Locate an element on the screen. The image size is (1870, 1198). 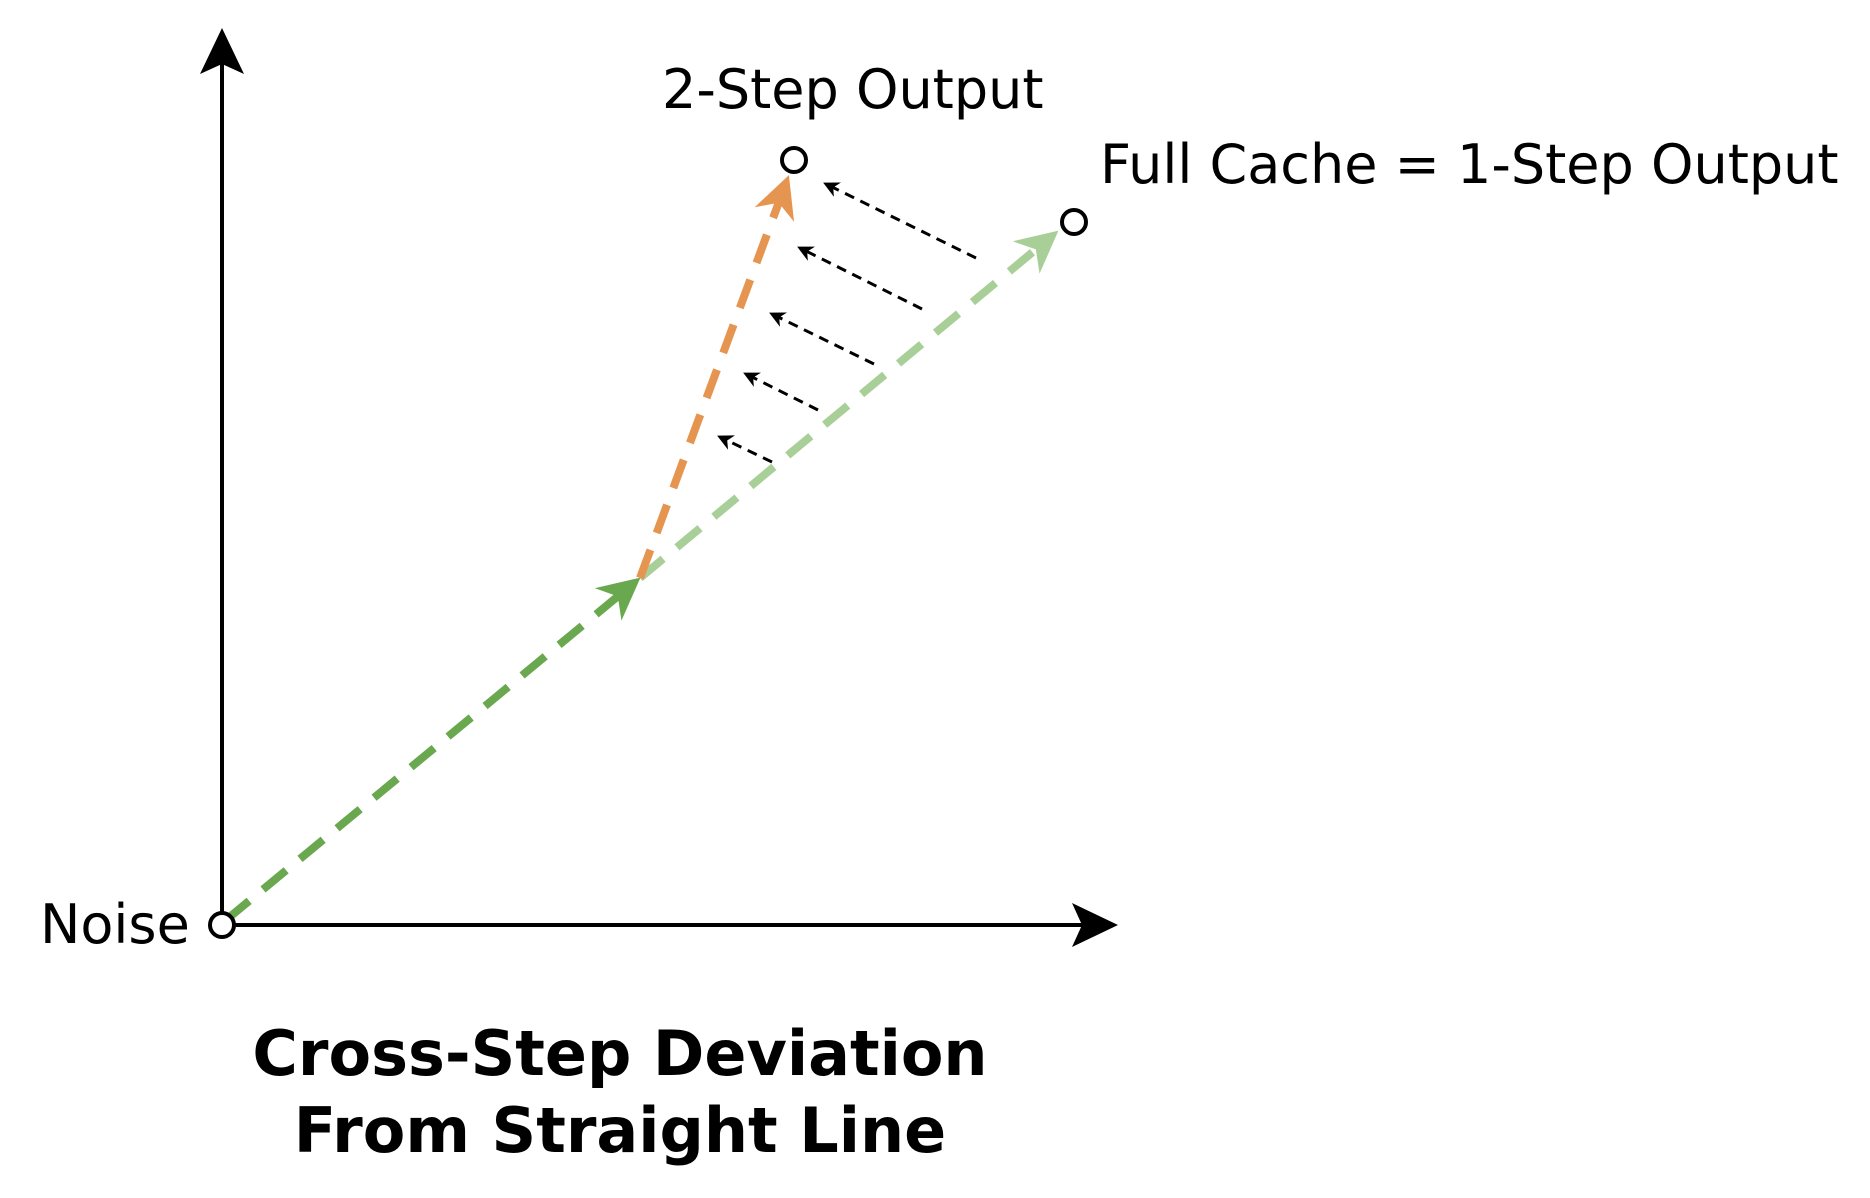
full-cache-output-label: Full Cache = 1-Step Output is located at coordinates (1469, 164).